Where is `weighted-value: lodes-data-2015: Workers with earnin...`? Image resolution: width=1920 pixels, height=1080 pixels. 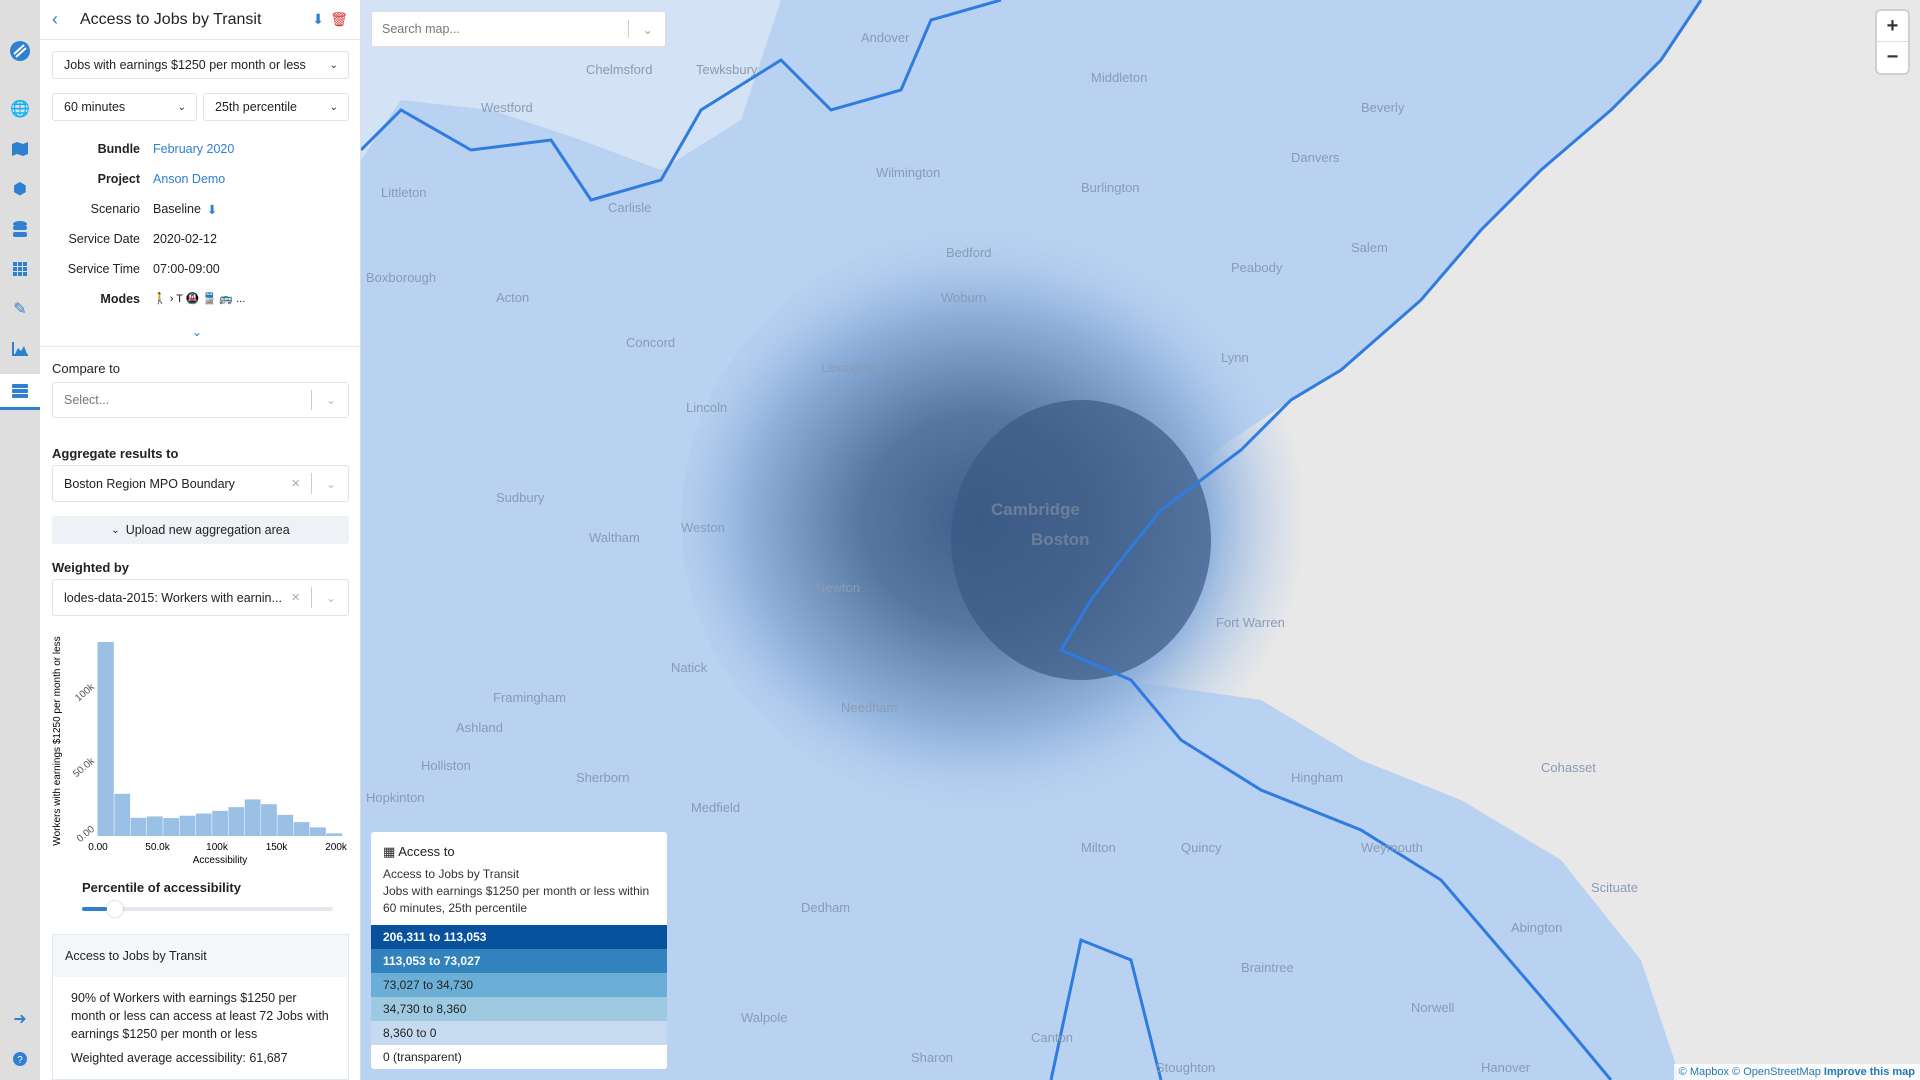
weighted-value: lodes-data-2015: Workers with earnin... is located at coordinates (173, 597).